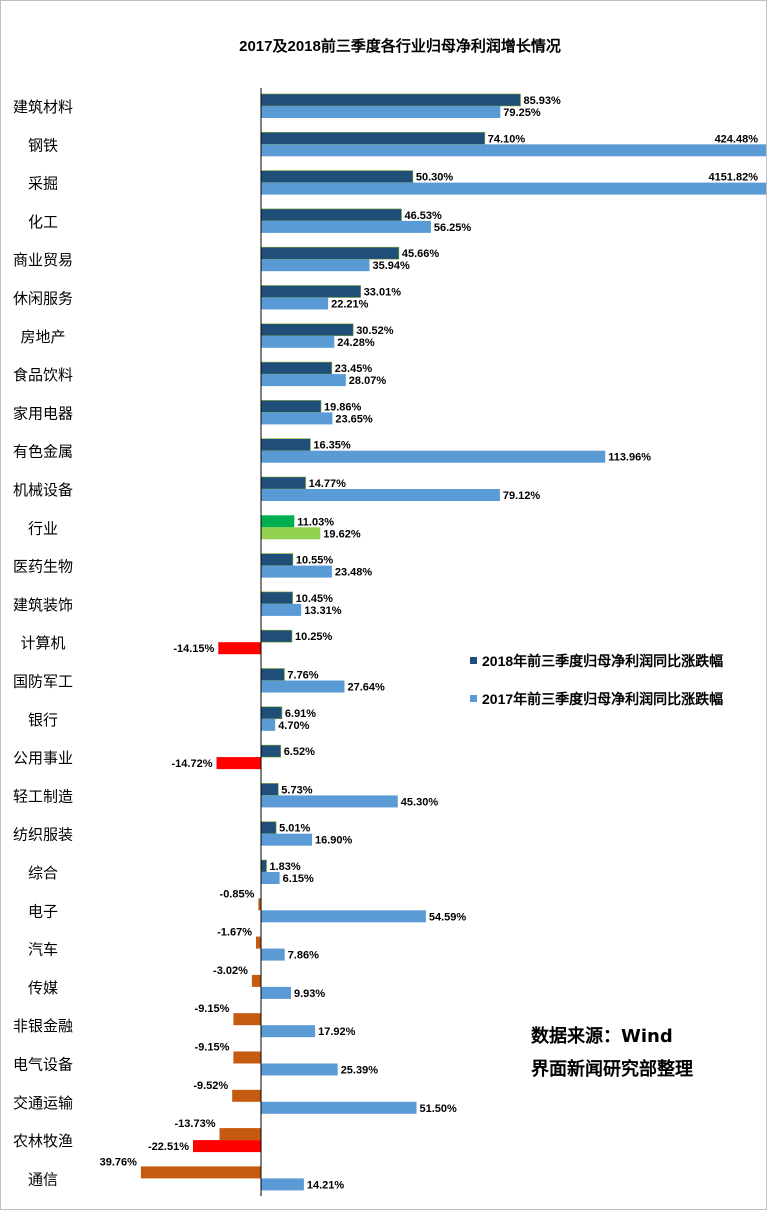 This screenshot has height=1210, width=767. What do you see at coordinates (342, 534) in the screenshot?
I see `data-label-2017: 19.62%` at bounding box center [342, 534].